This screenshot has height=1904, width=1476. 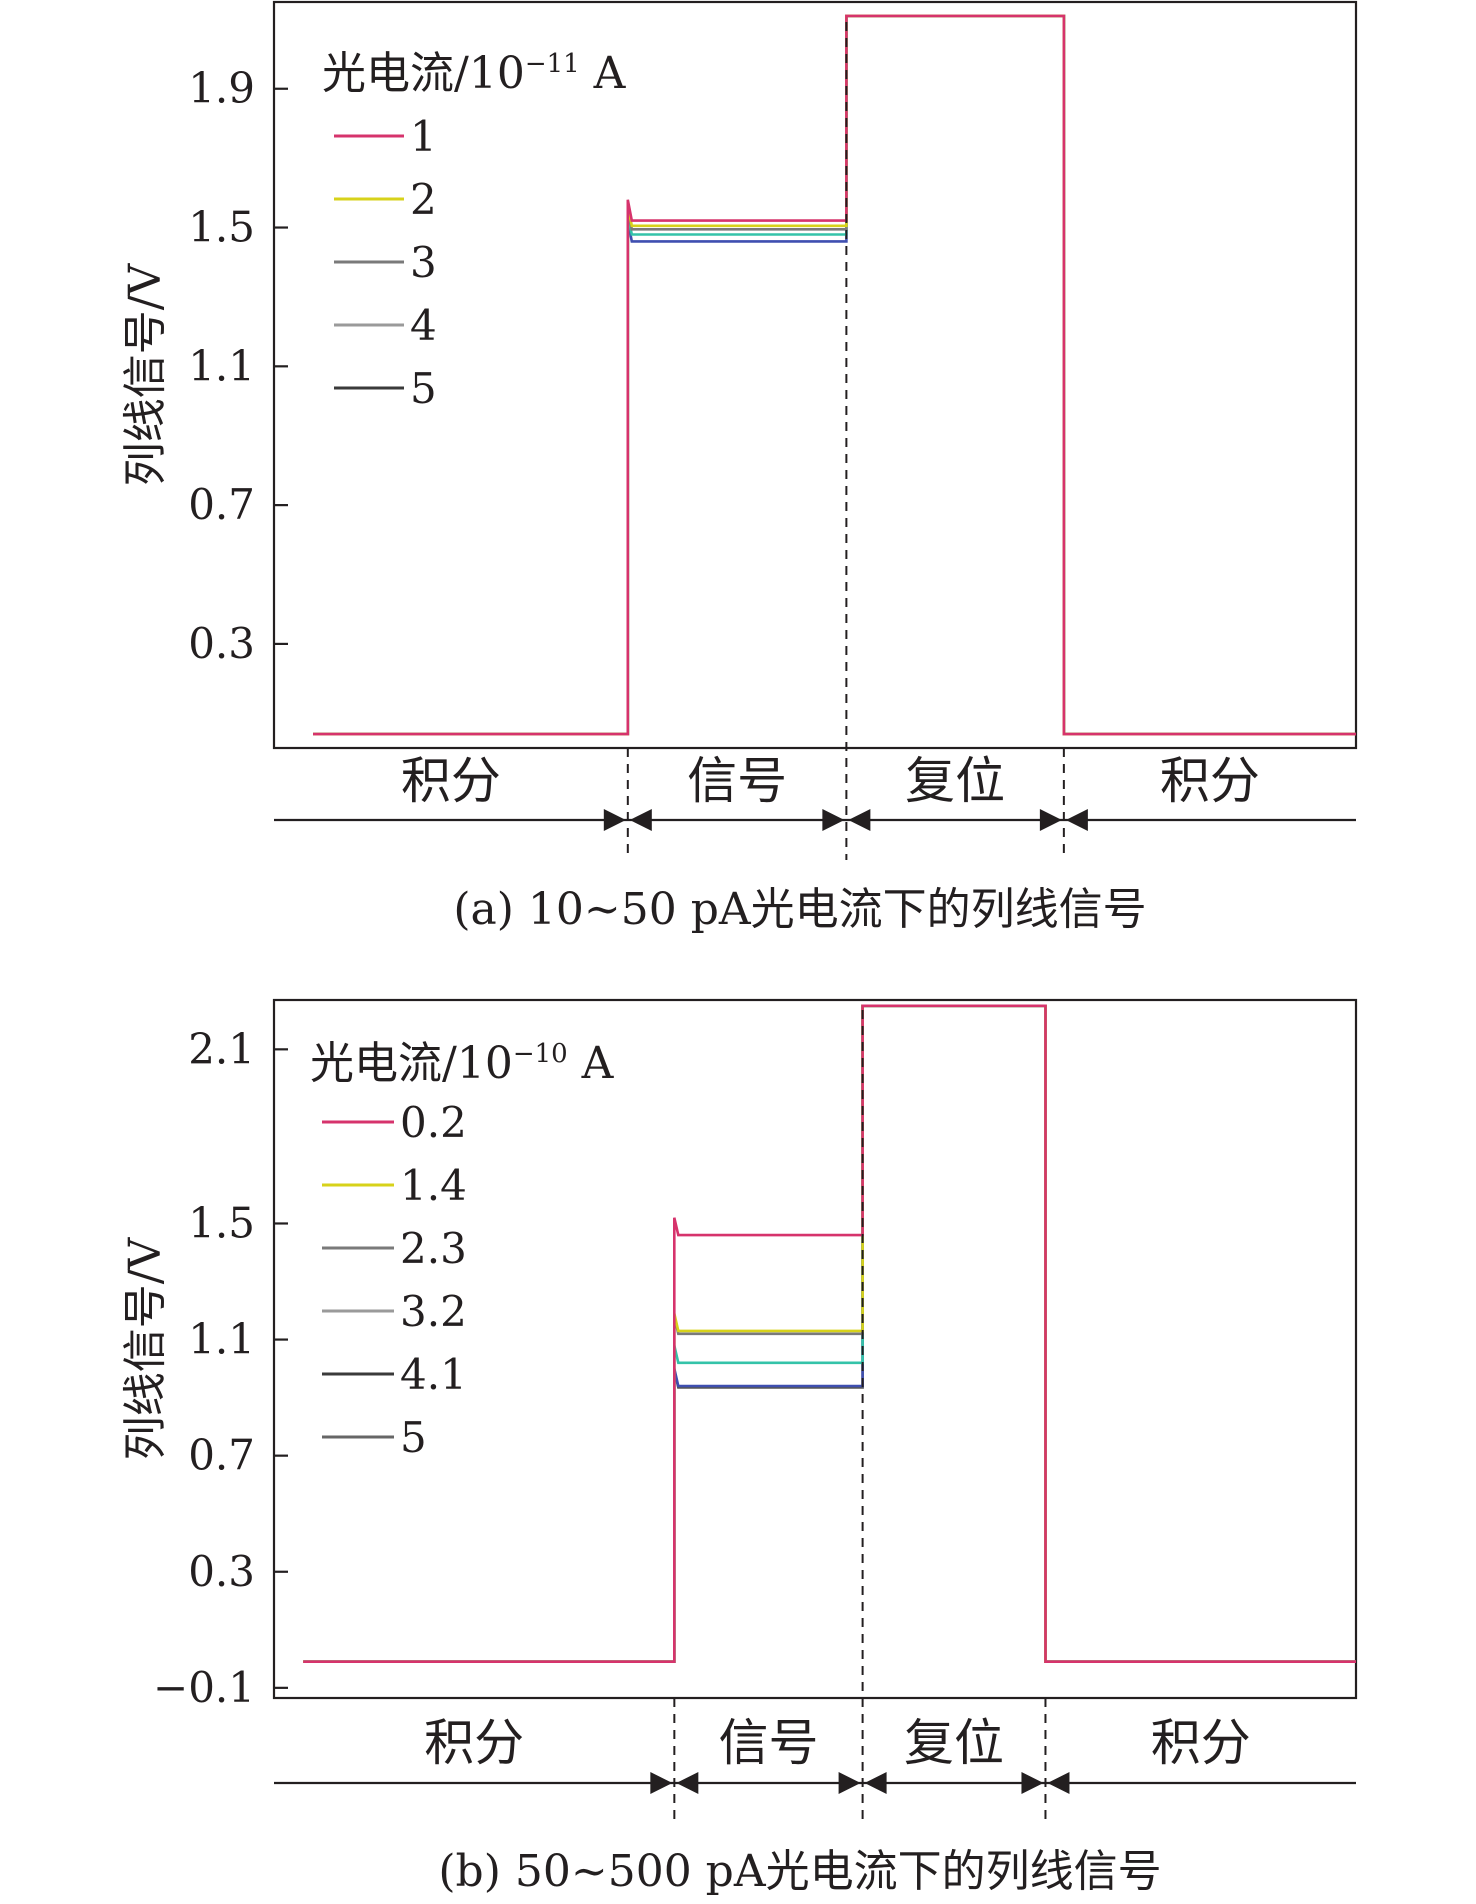 What do you see at coordinates (433, 1311) in the screenshot?
I see `legend-entry: 3.2` at bounding box center [433, 1311].